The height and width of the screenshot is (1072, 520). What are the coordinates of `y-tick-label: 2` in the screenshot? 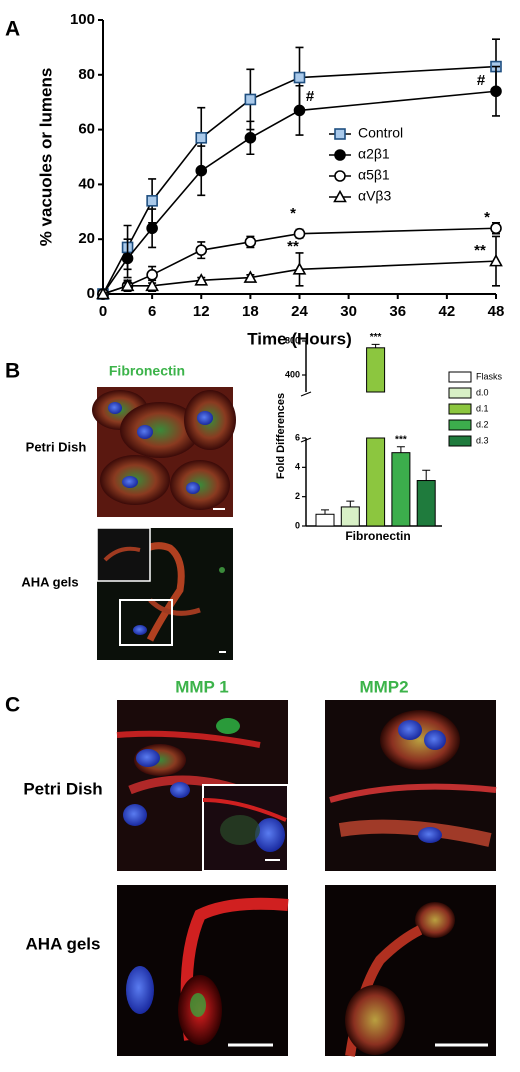 It's located at (297, 496).